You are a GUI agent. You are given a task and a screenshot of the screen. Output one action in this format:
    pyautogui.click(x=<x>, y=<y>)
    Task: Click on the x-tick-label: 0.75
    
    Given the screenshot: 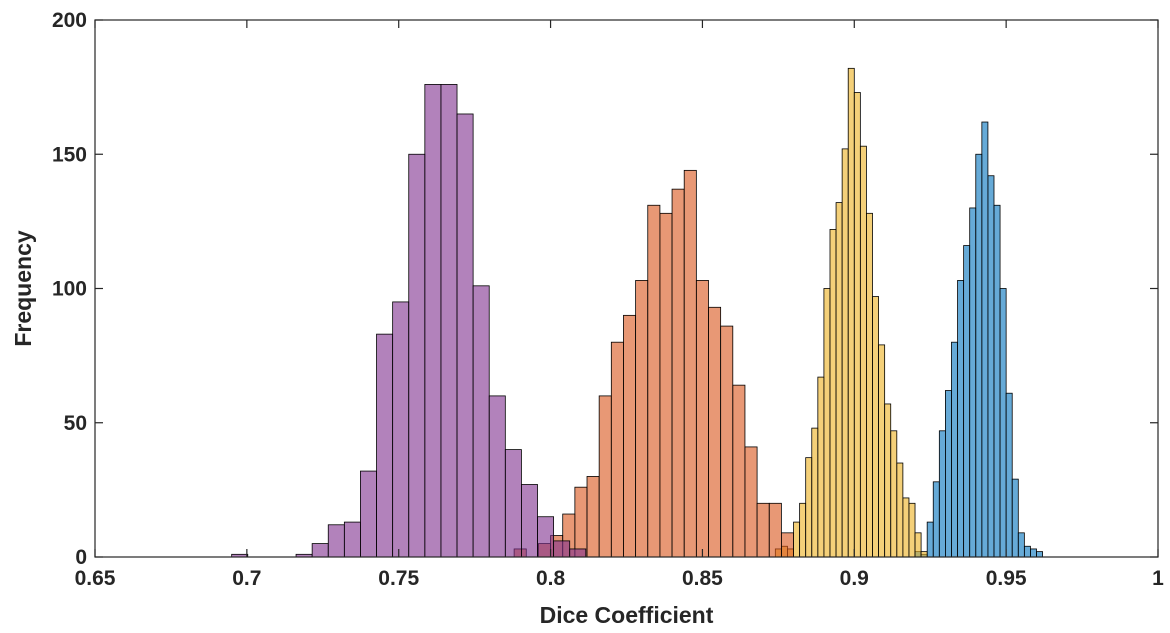 What is the action you would take?
    pyautogui.click(x=398, y=578)
    